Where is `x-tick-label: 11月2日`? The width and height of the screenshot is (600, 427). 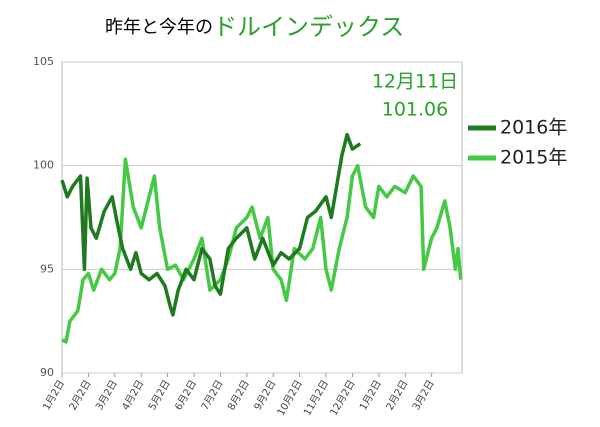
x-tick-label: 11月2日 is located at coordinates (316, 398).